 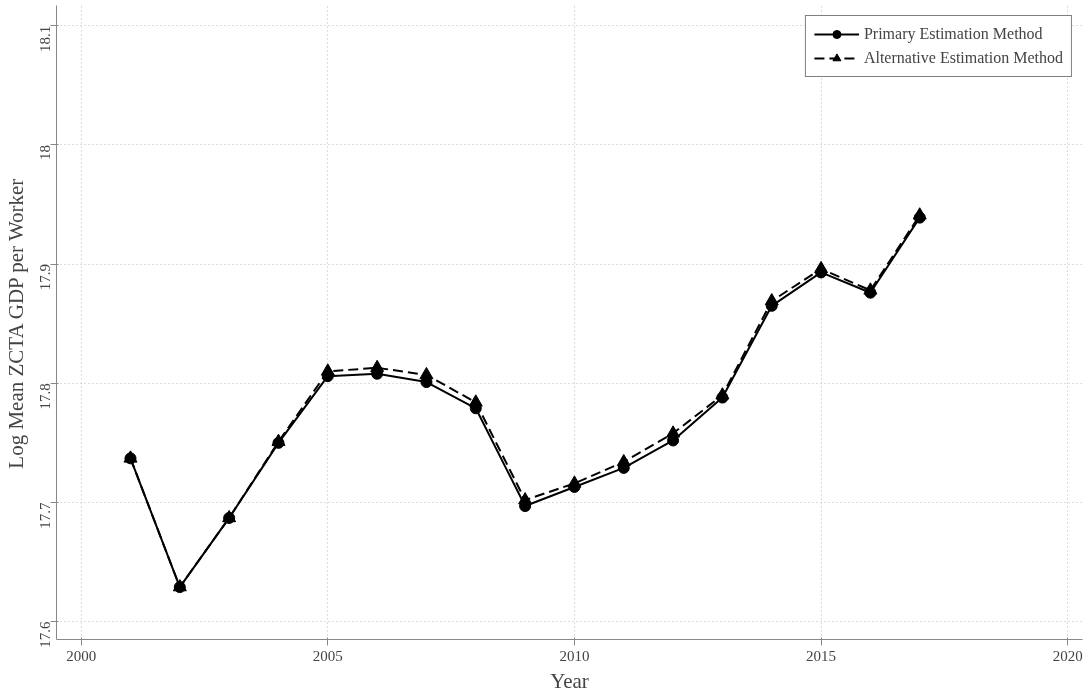 What do you see at coordinates (45, 277) in the screenshot?
I see `y-tick-label: 17.9` at bounding box center [45, 277].